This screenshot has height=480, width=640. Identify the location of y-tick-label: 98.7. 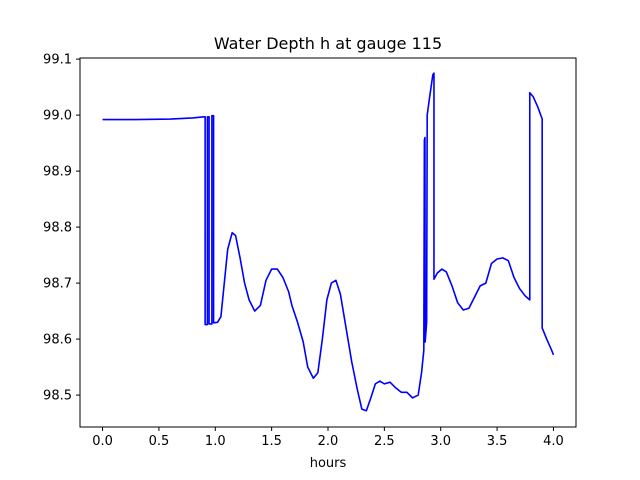
(57, 284).